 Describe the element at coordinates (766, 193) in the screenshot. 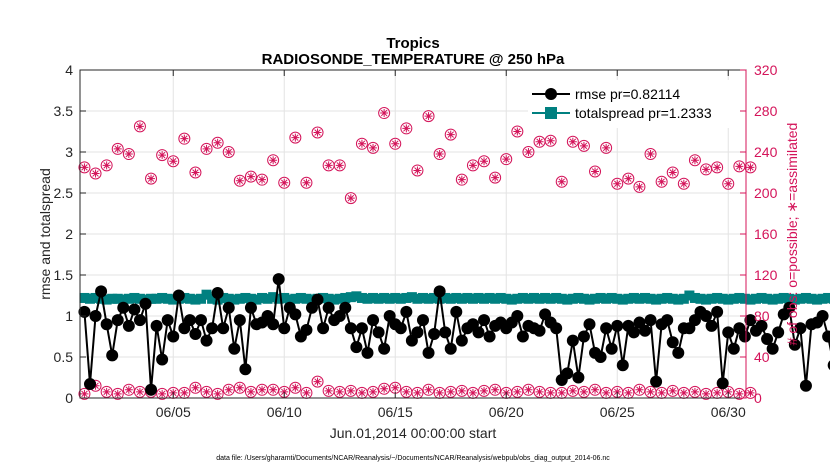

I see `y-tick-label-right: 200` at that location.